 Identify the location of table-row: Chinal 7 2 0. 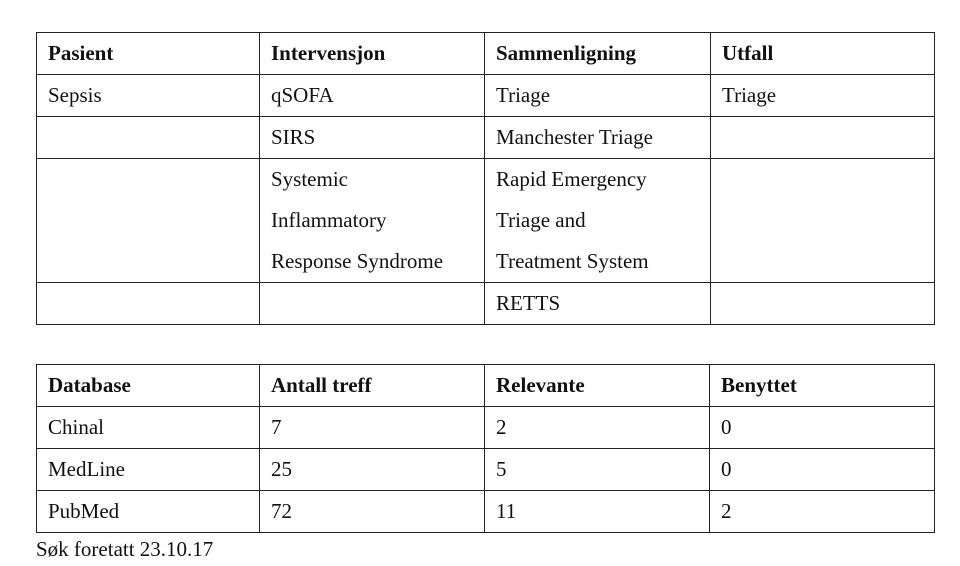
(485, 427).